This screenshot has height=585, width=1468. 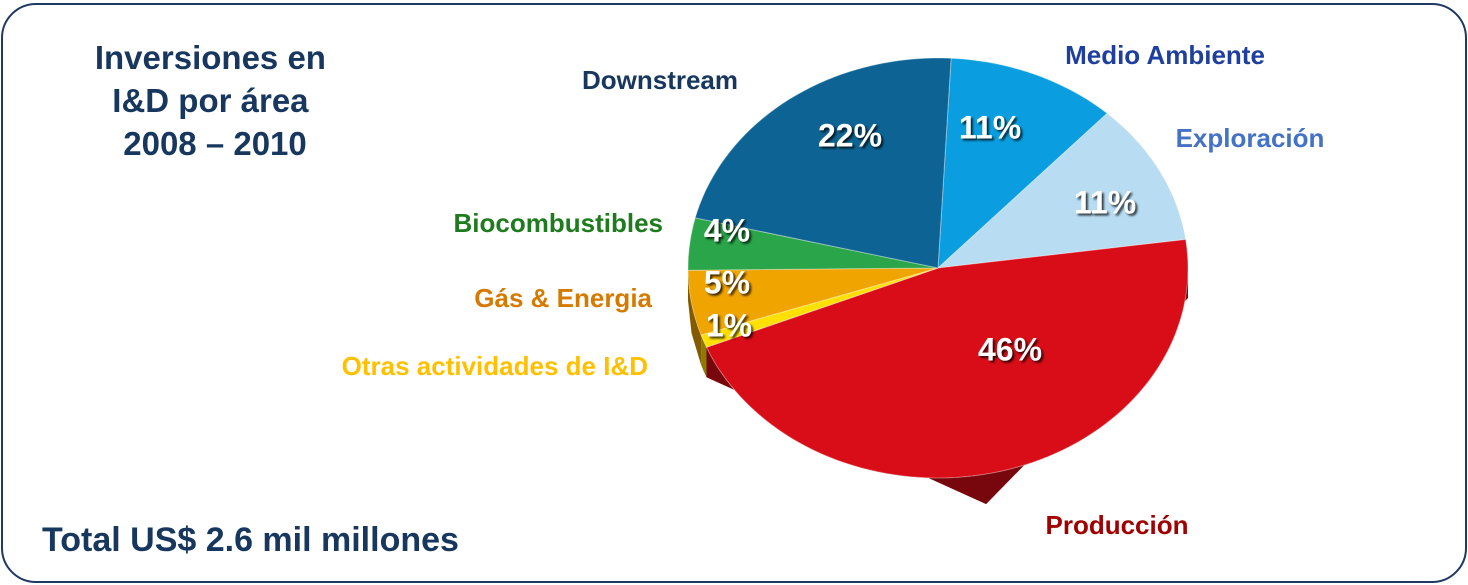 What do you see at coordinates (1250, 138) in the screenshot?
I see `category-label: Exploración` at bounding box center [1250, 138].